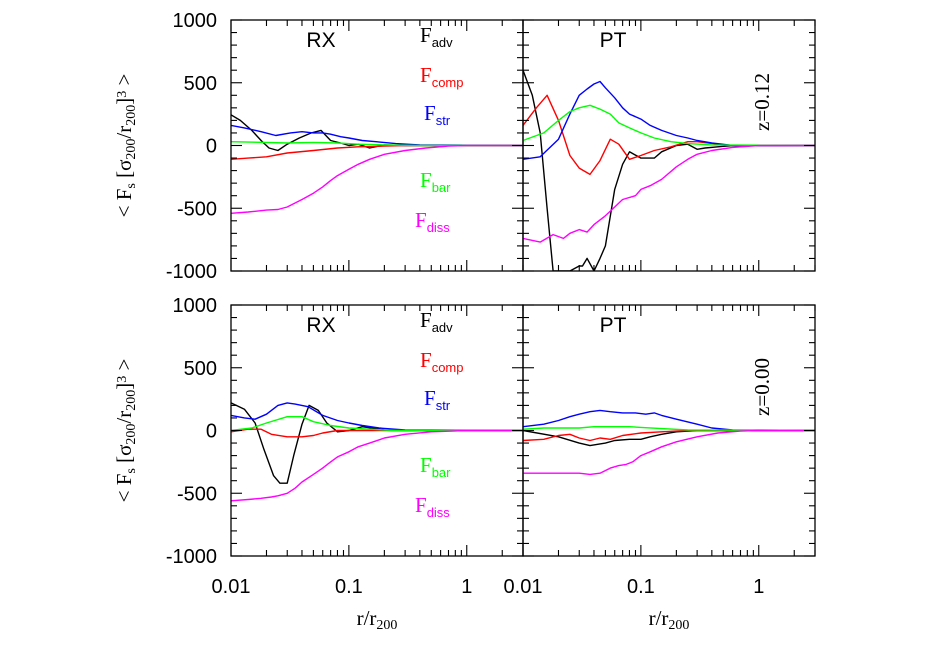 The width and height of the screenshot is (937, 665). What do you see at coordinates (523, 619) in the screenshot?
I see `x-axis-titles: r/r200 r/r200` at bounding box center [523, 619].